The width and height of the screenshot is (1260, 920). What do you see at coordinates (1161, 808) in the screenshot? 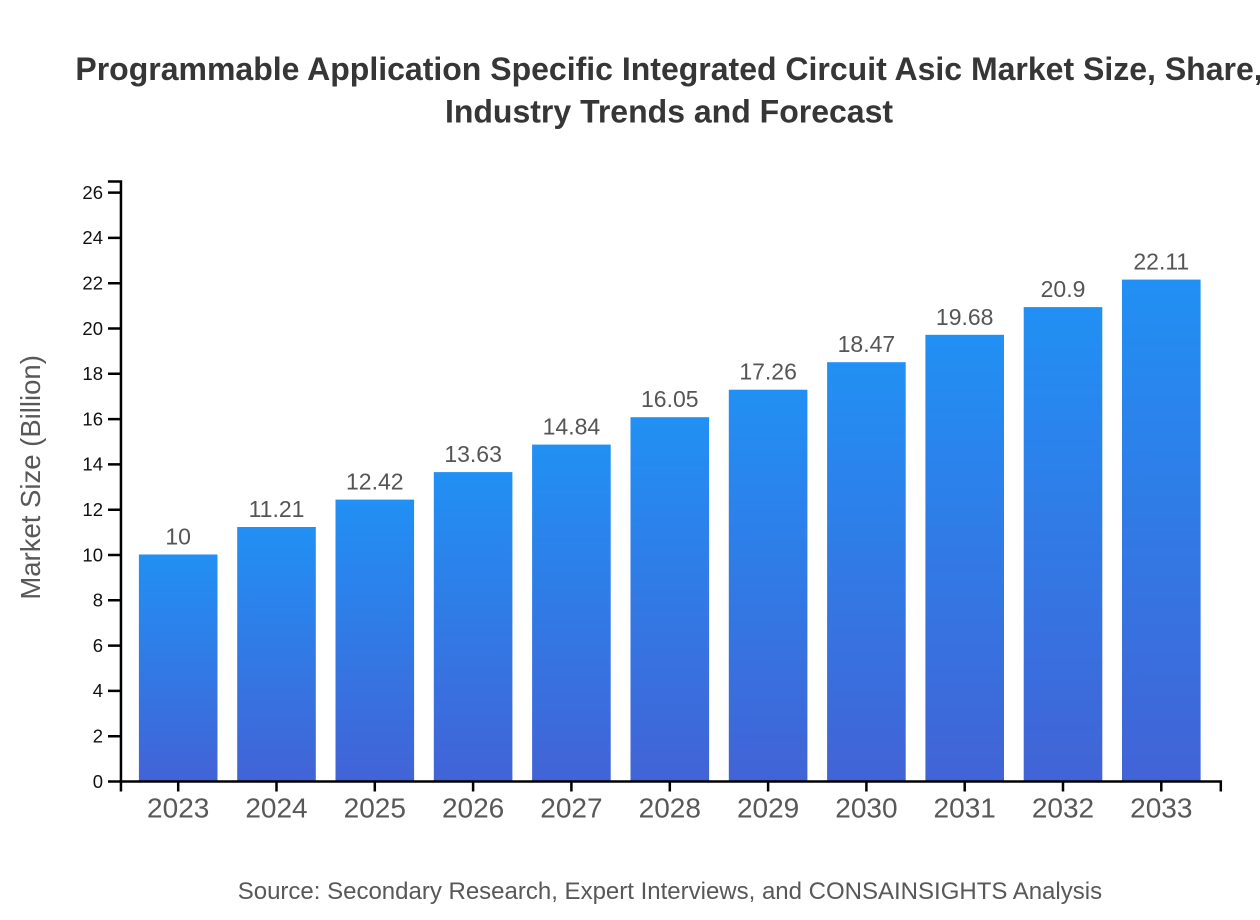
I see `svg-text: 2033` at bounding box center [1161, 808].